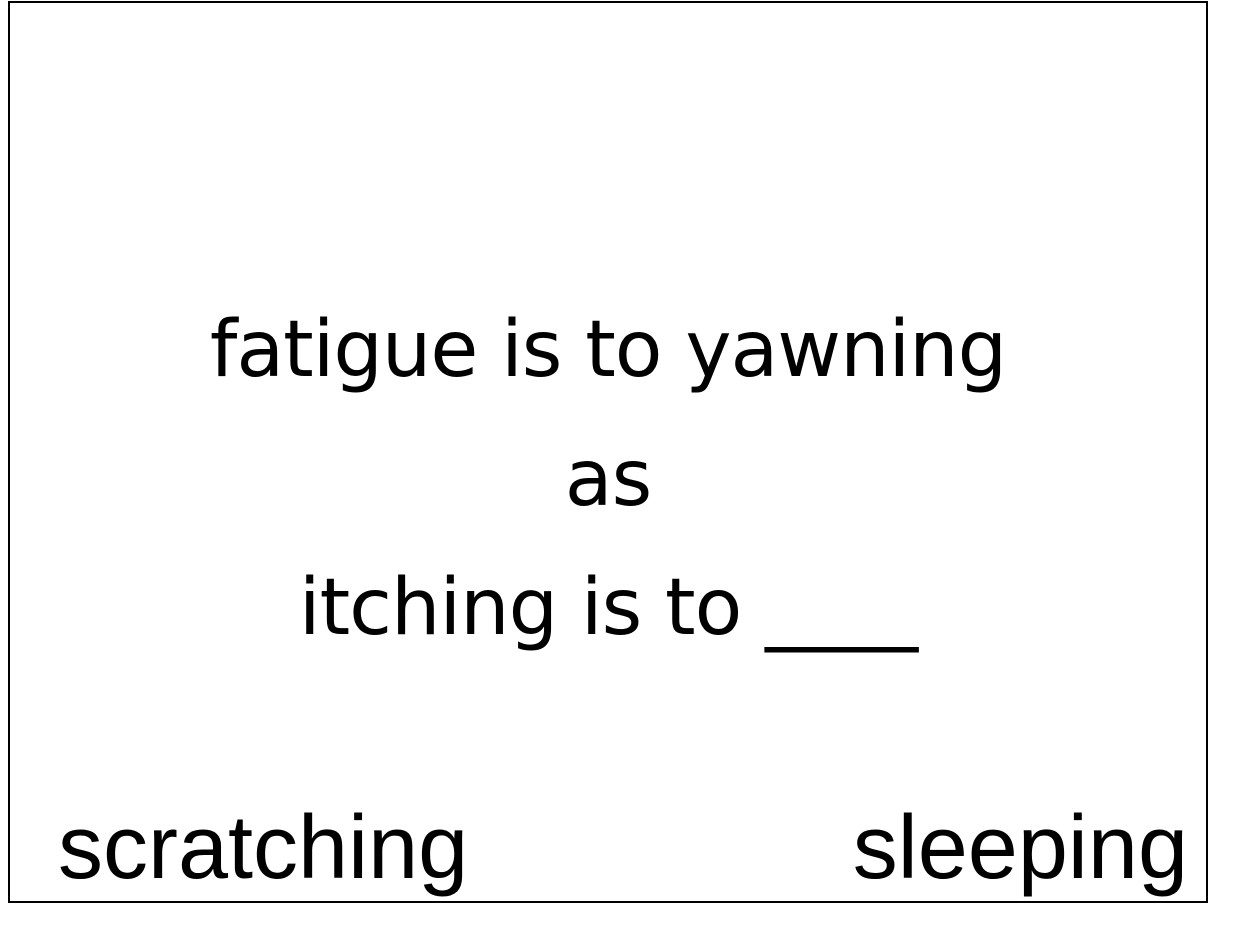 The width and height of the screenshot is (1245, 947). Describe the element at coordinates (608, 350) in the screenshot. I see `prompt-line-1: fatigue is to yawning` at that location.